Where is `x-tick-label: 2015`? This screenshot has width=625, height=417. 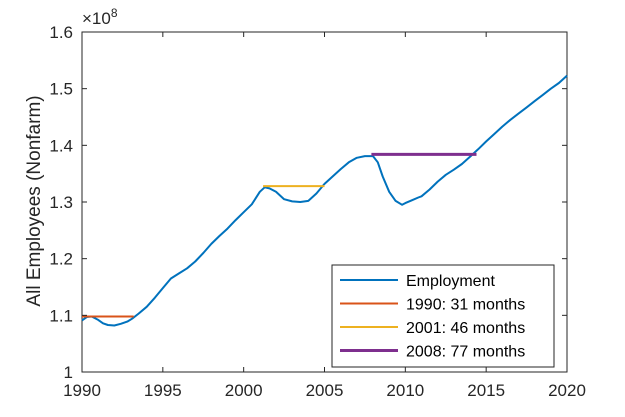 x-tick-label: 2015 is located at coordinates (486, 390).